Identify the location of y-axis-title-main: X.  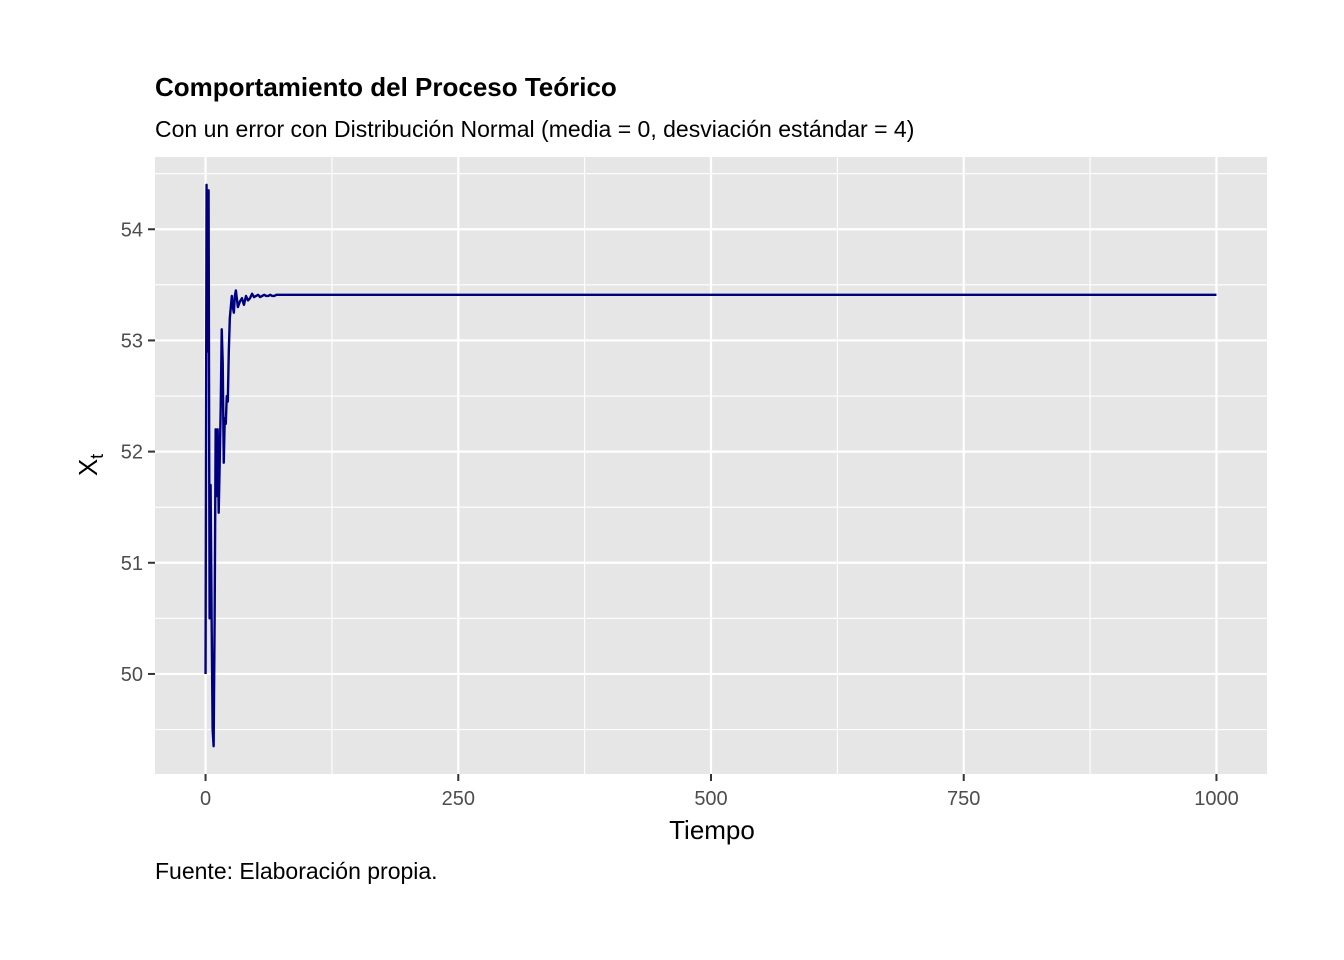
(88, 467).